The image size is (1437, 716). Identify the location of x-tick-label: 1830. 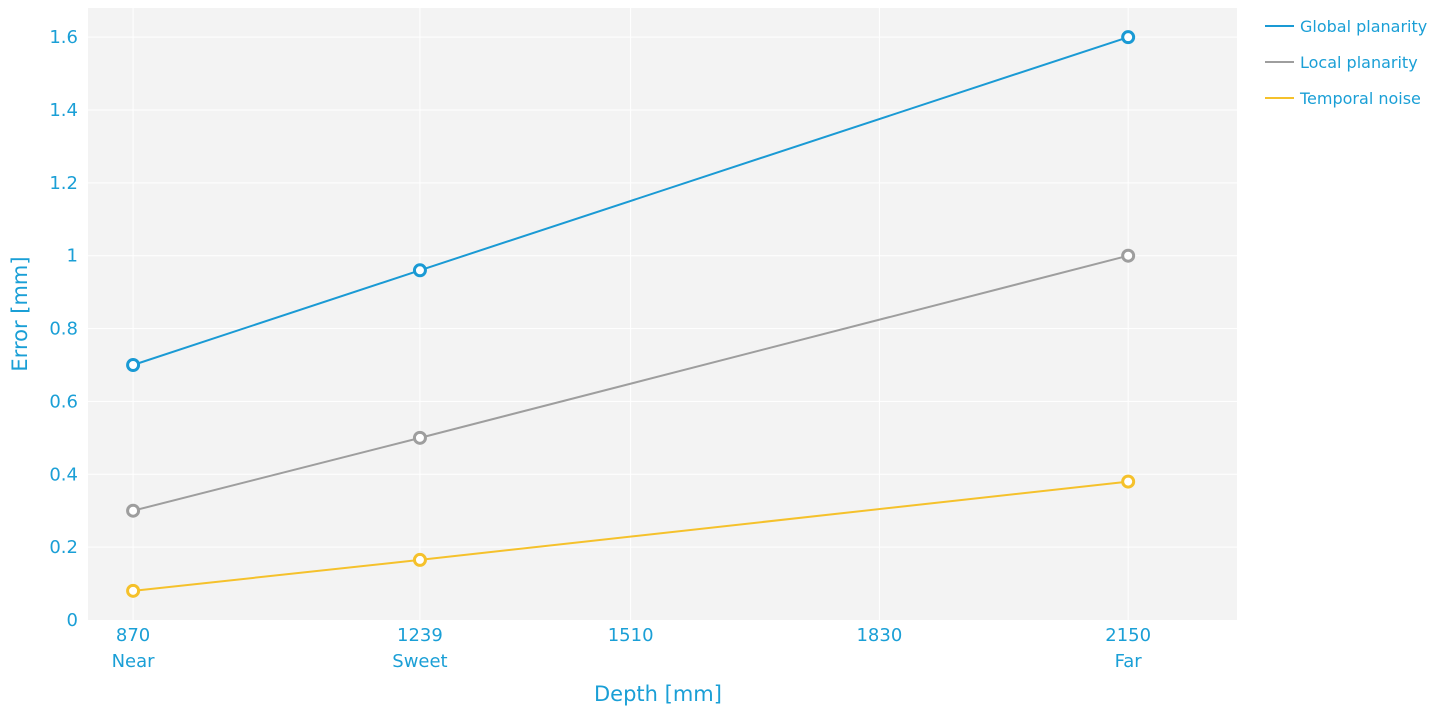
(879, 635).